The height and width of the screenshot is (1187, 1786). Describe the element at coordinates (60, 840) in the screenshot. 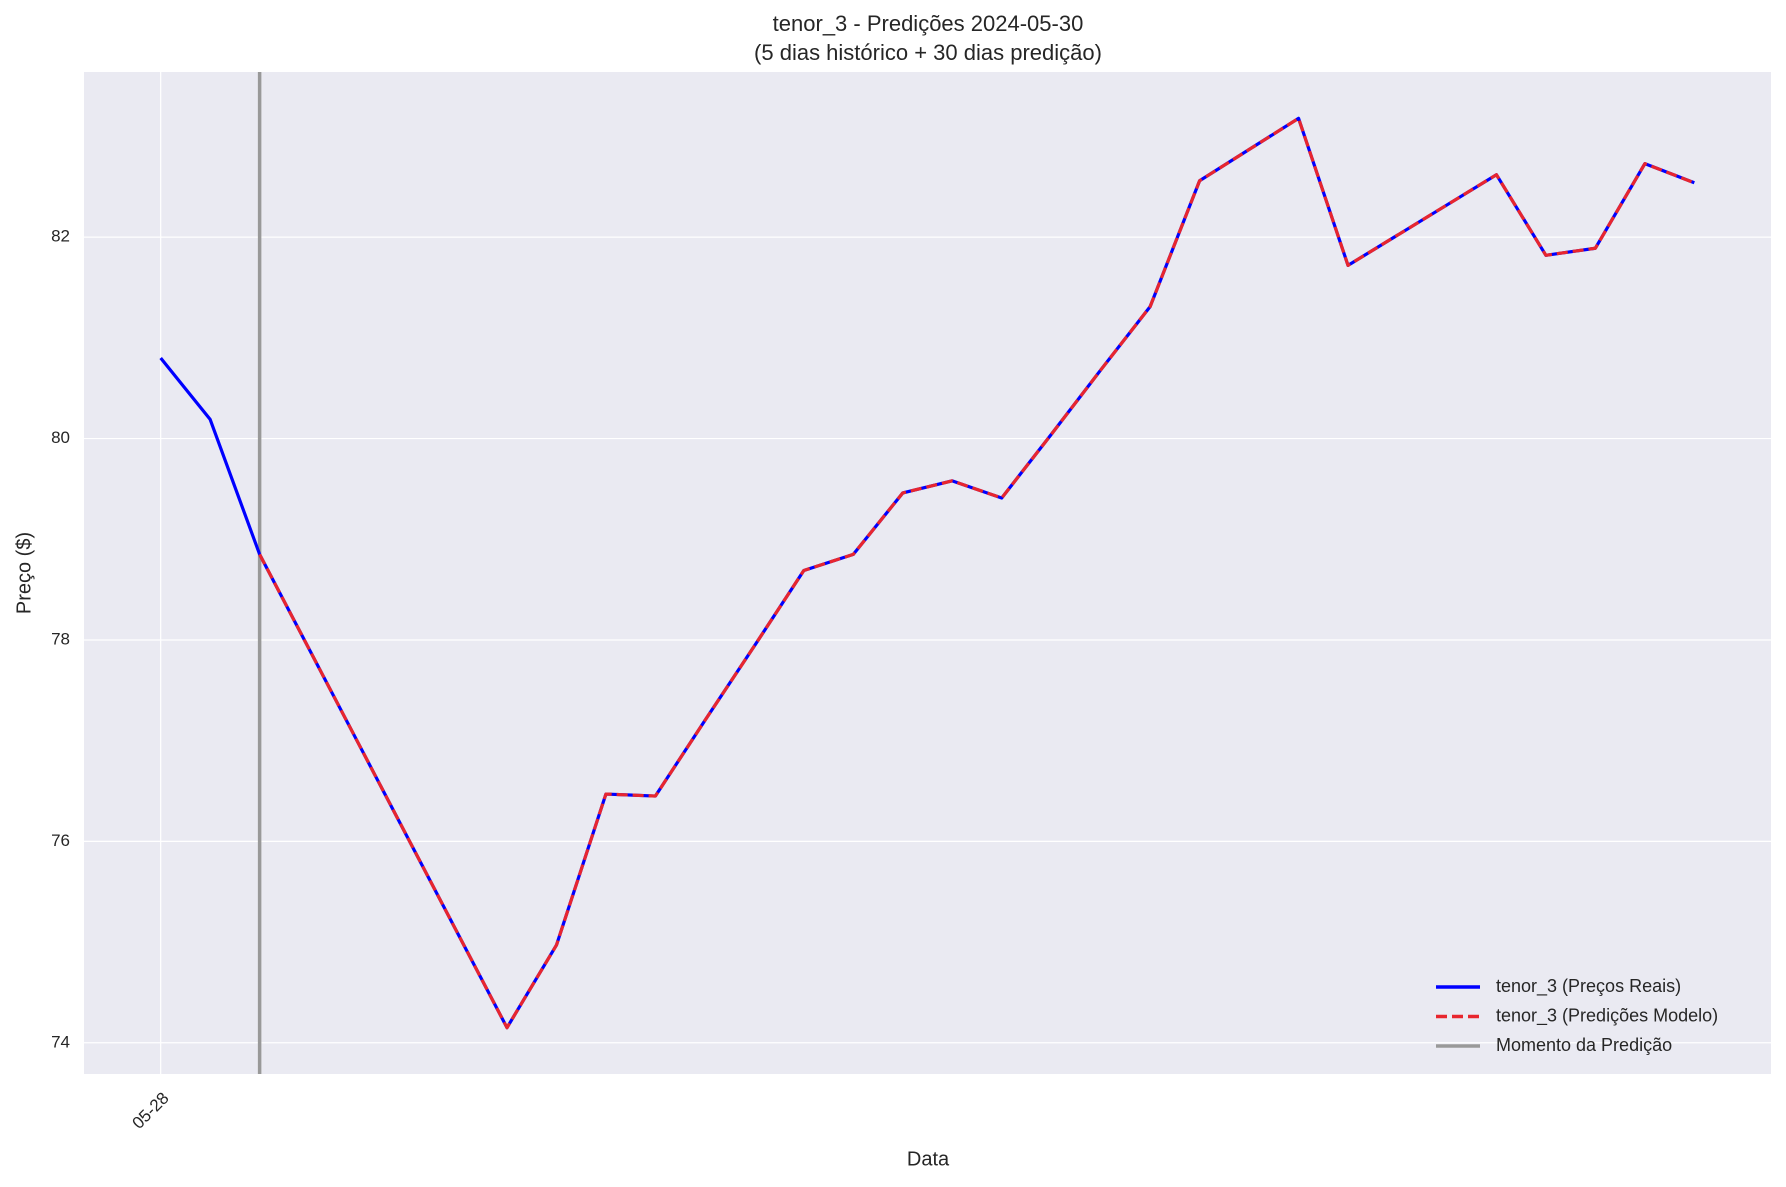

I see `y-tick-label: 76` at that location.